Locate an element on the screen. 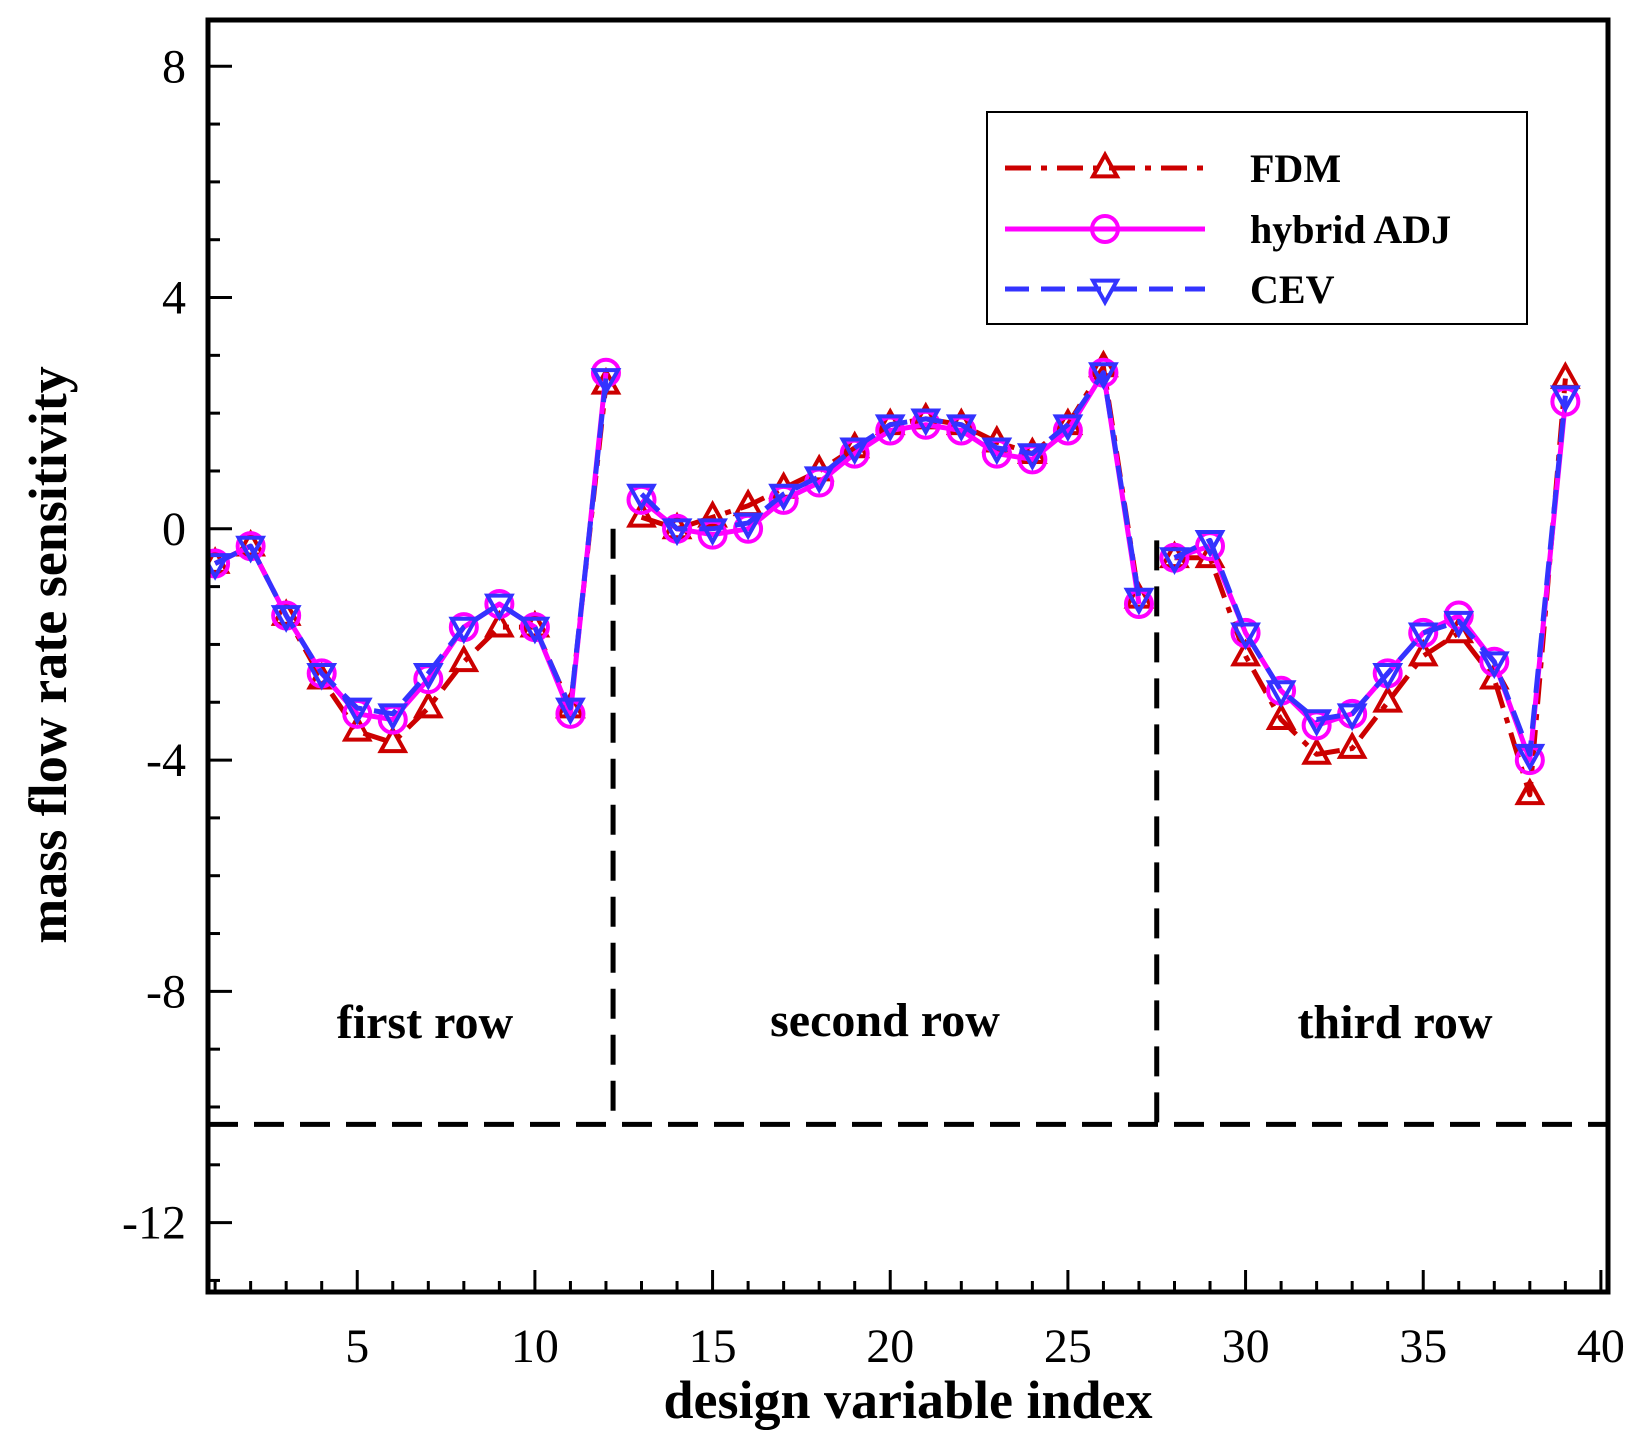 The width and height of the screenshot is (1640, 1440). x-tick-label: 40 is located at coordinates (1601, 1346).